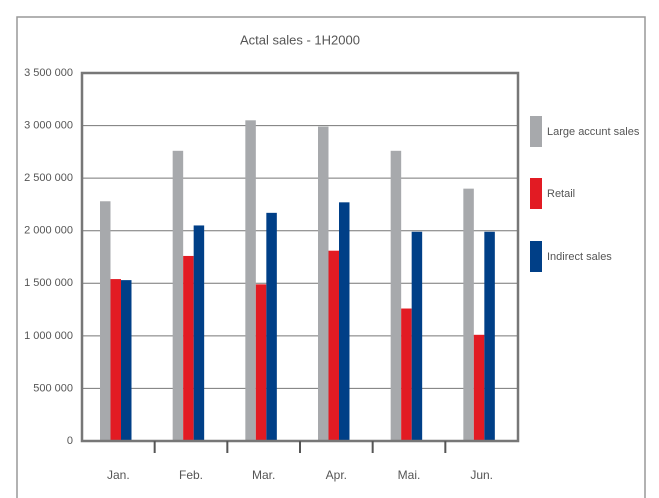 This screenshot has height=498, width=659. I want to click on y-tick-label: 3 000 000, so click(48, 125).